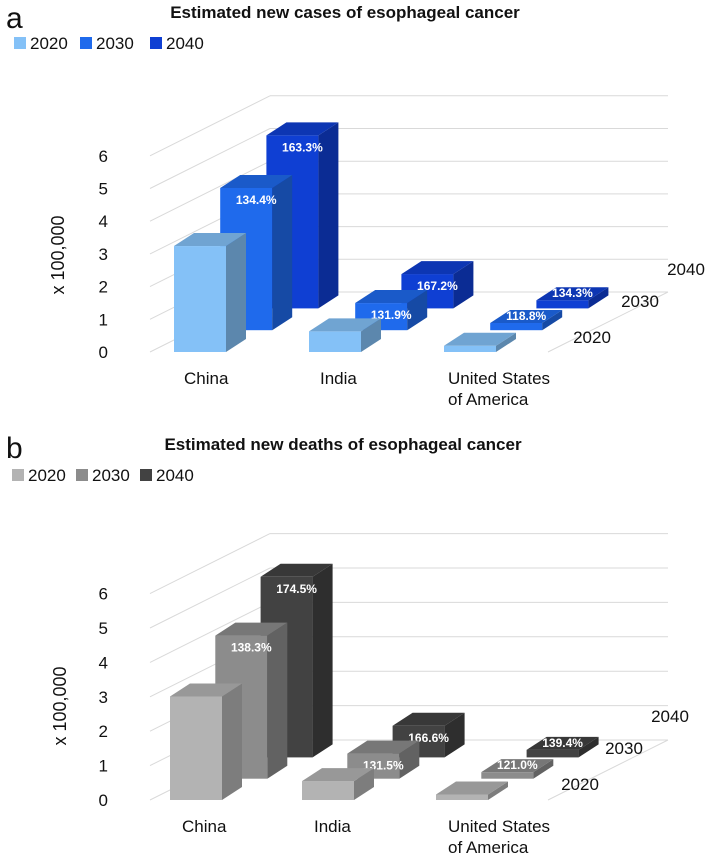  Describe the element at coordinates (14, 448) in the screenshot. I see `panel-label: b` at that location.